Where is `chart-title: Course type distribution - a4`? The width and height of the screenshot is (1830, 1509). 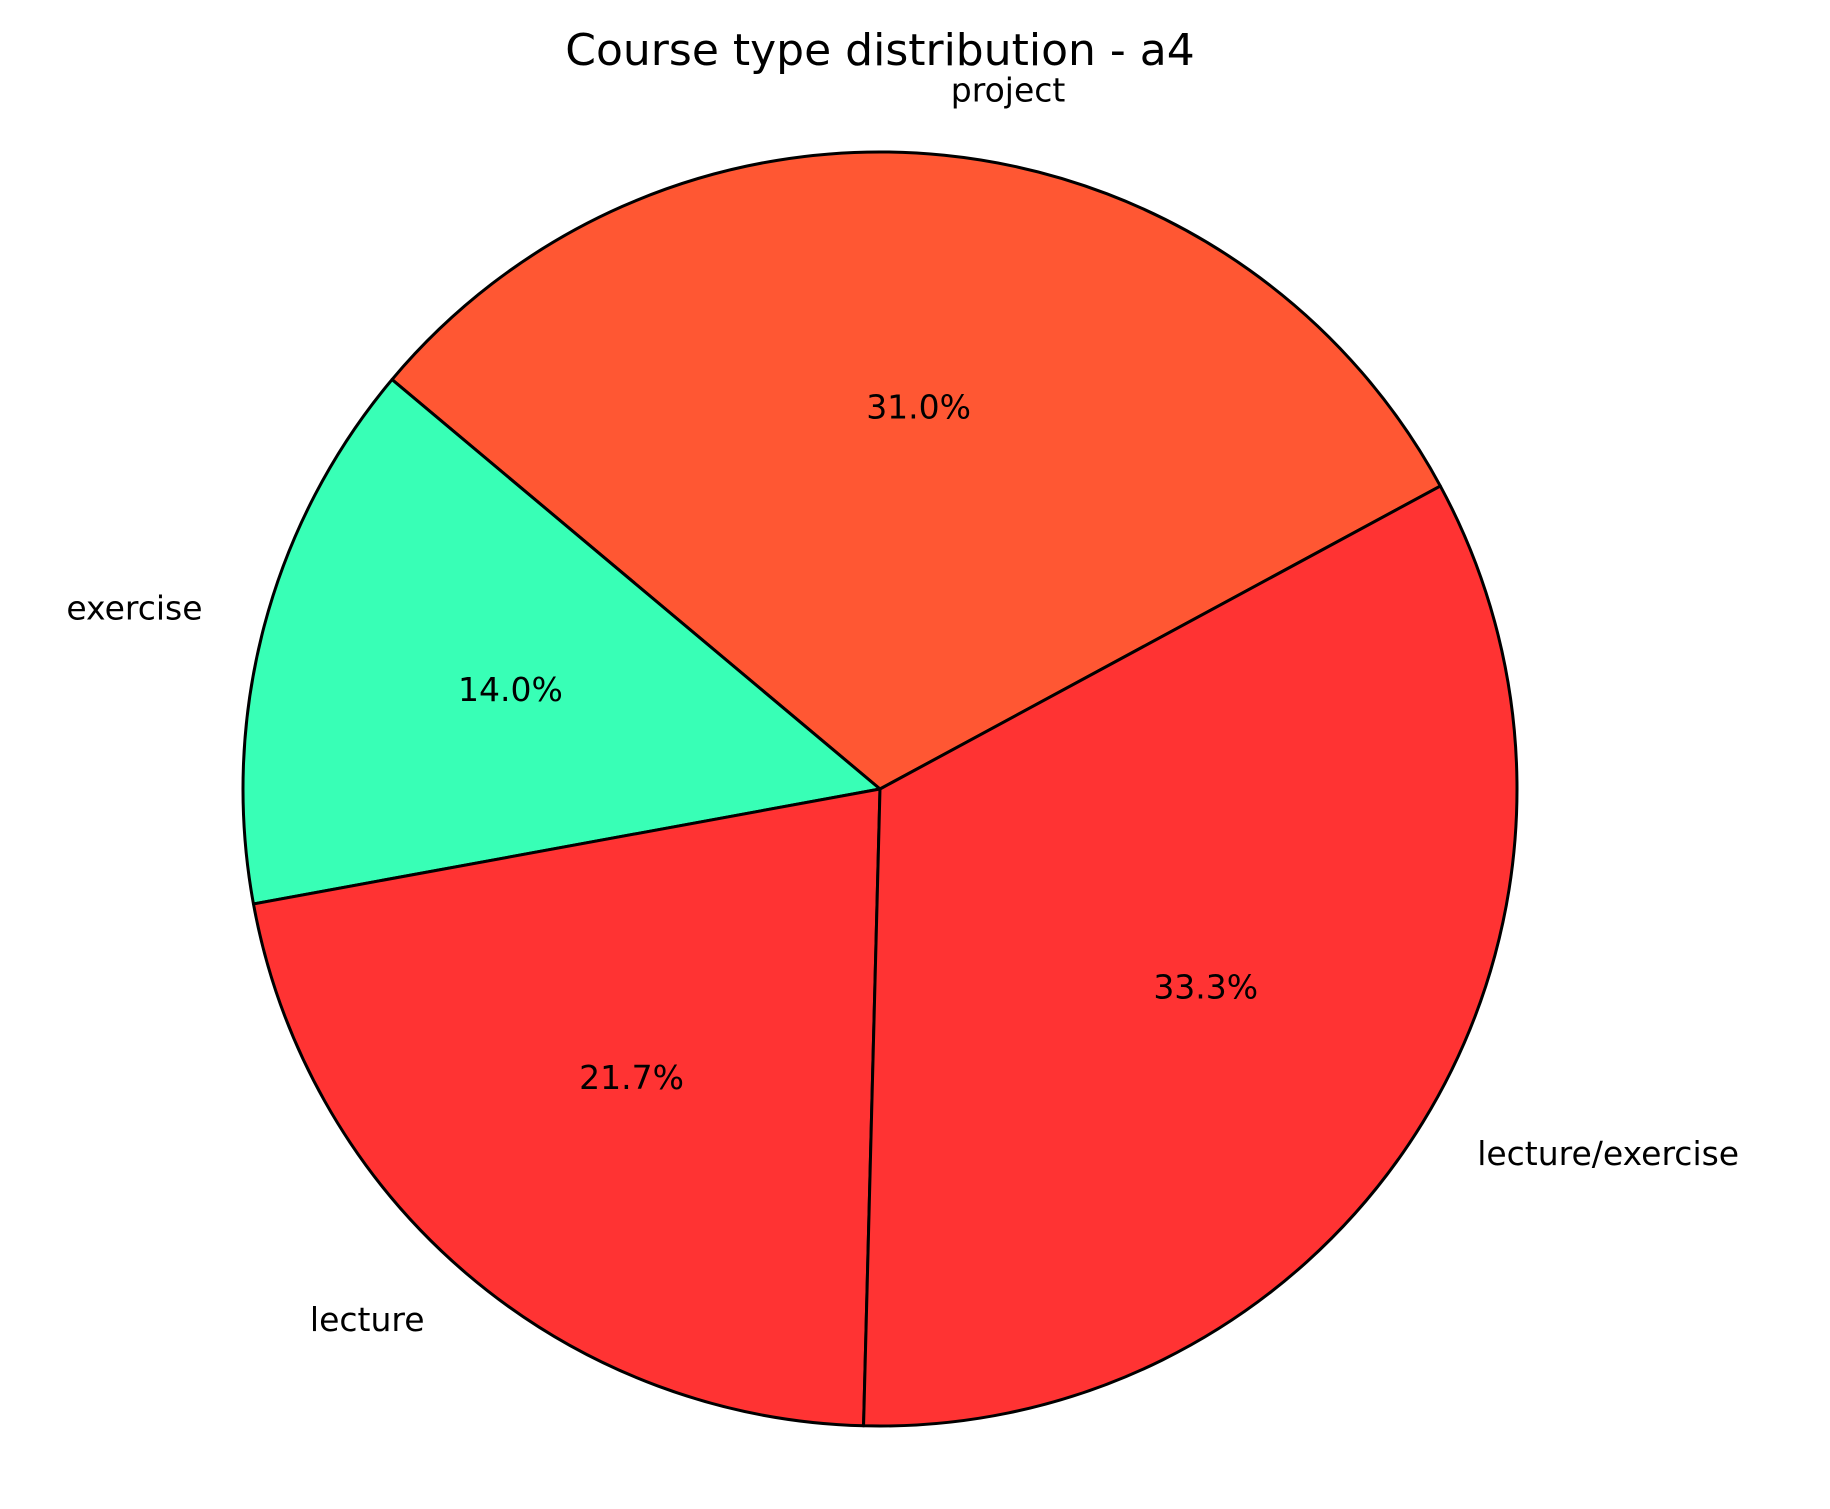 chart-title: Course type distribution - a4 is located at coordinates (879, 50).